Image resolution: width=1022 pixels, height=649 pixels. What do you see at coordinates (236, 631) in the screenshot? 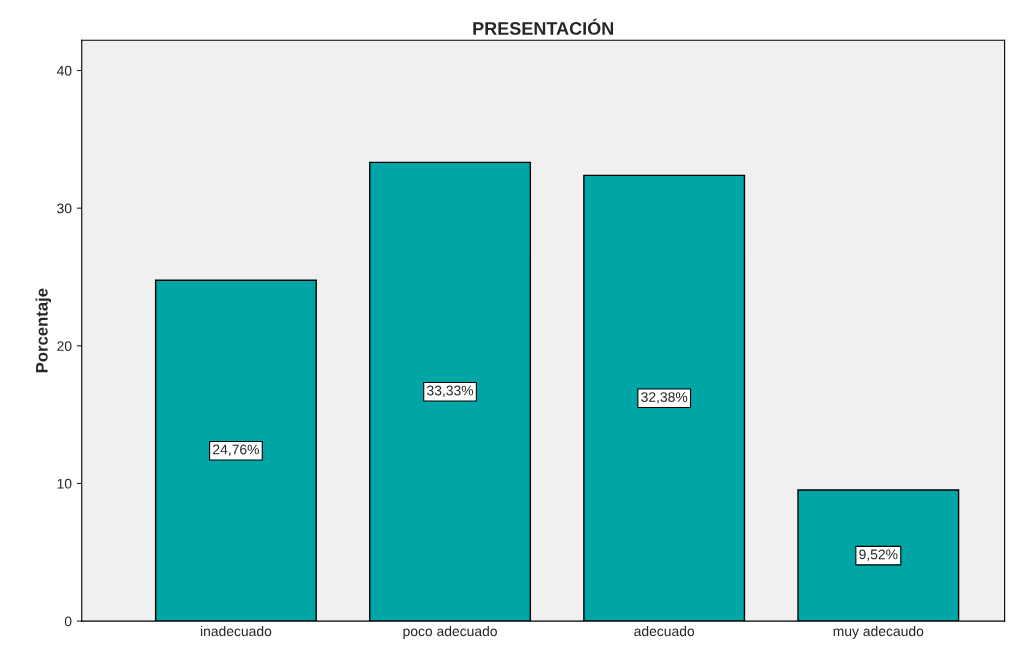
I see `x-tick-label: inadecuado` at bounding box center [236, 631].